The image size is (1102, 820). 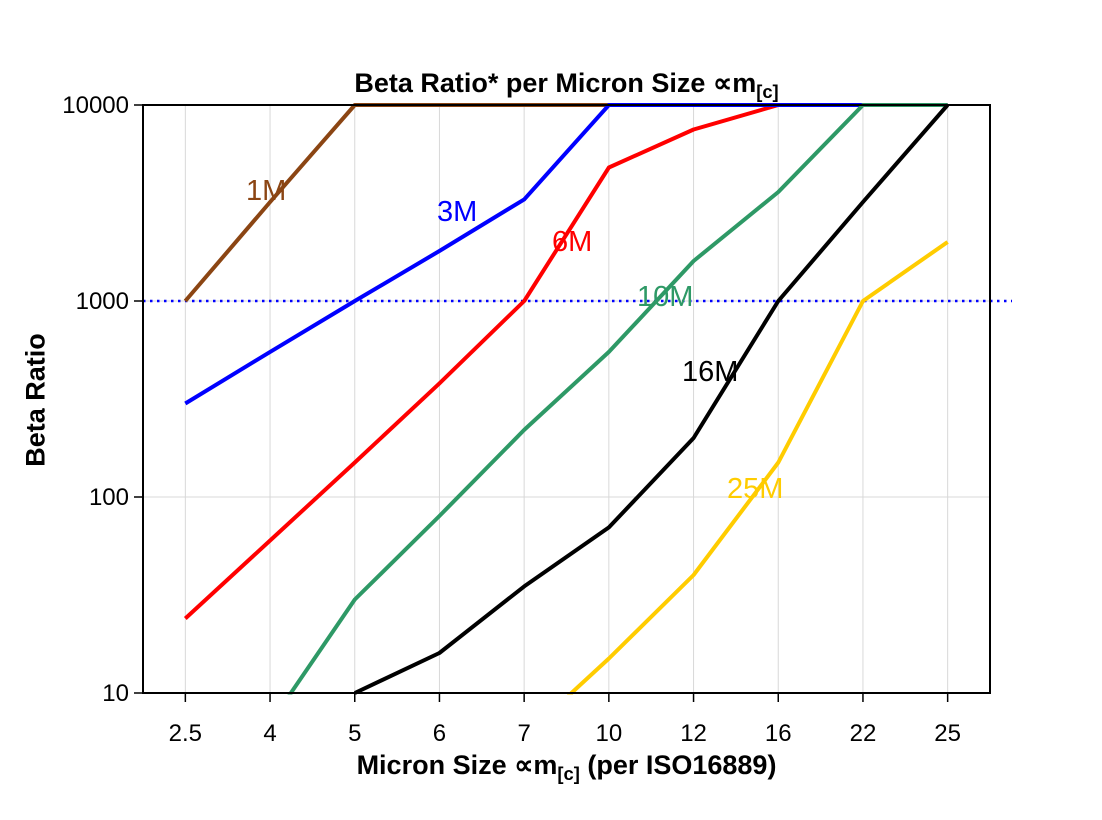 I want to click on x-axis-title: Micron Size ∝m[c] (per ISO16889), so click(x=566, y=767).